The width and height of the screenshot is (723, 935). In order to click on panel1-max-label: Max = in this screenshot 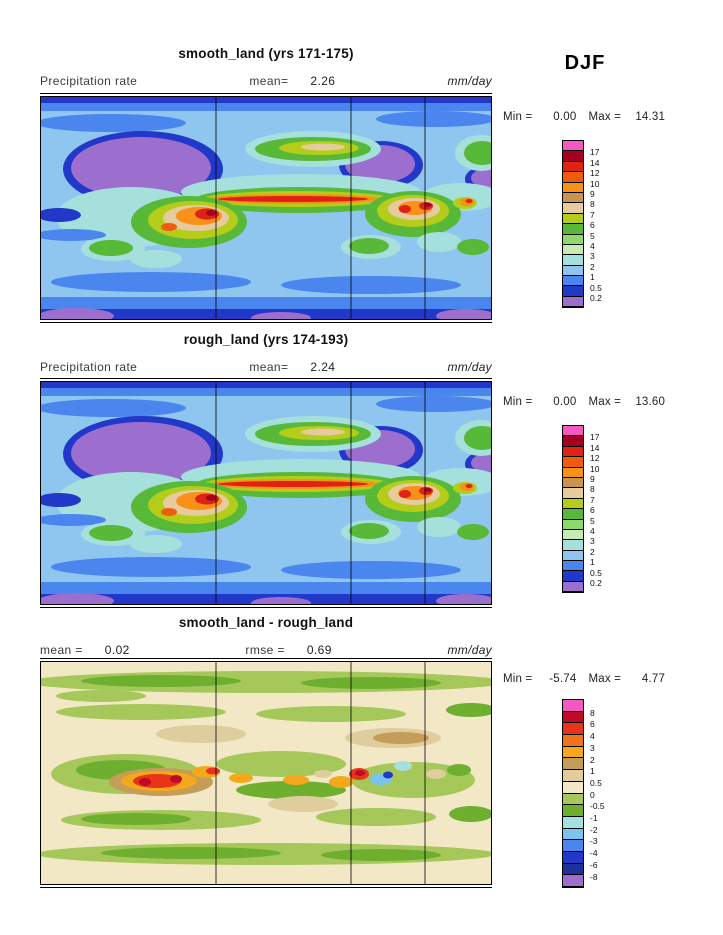, I will do `click(605, 117)`.